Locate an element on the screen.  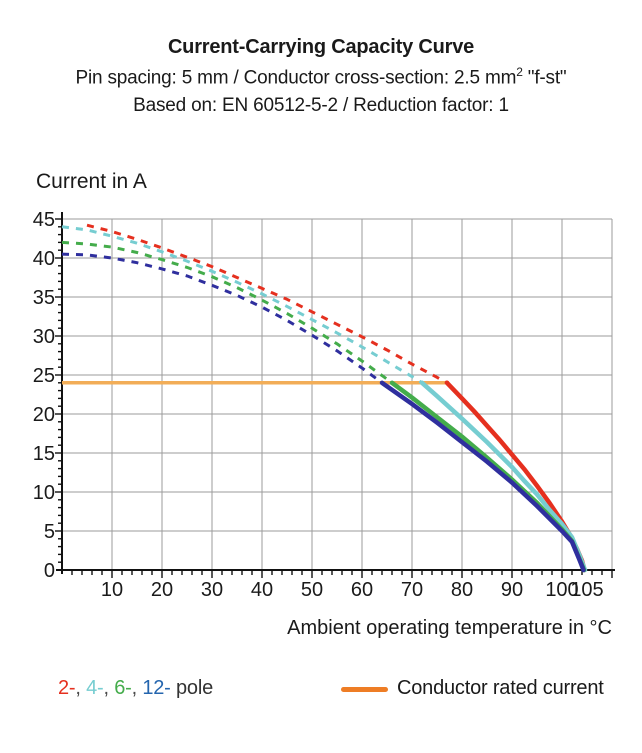
legend-pole-suffix: pole is located at coordinates (192, 688).